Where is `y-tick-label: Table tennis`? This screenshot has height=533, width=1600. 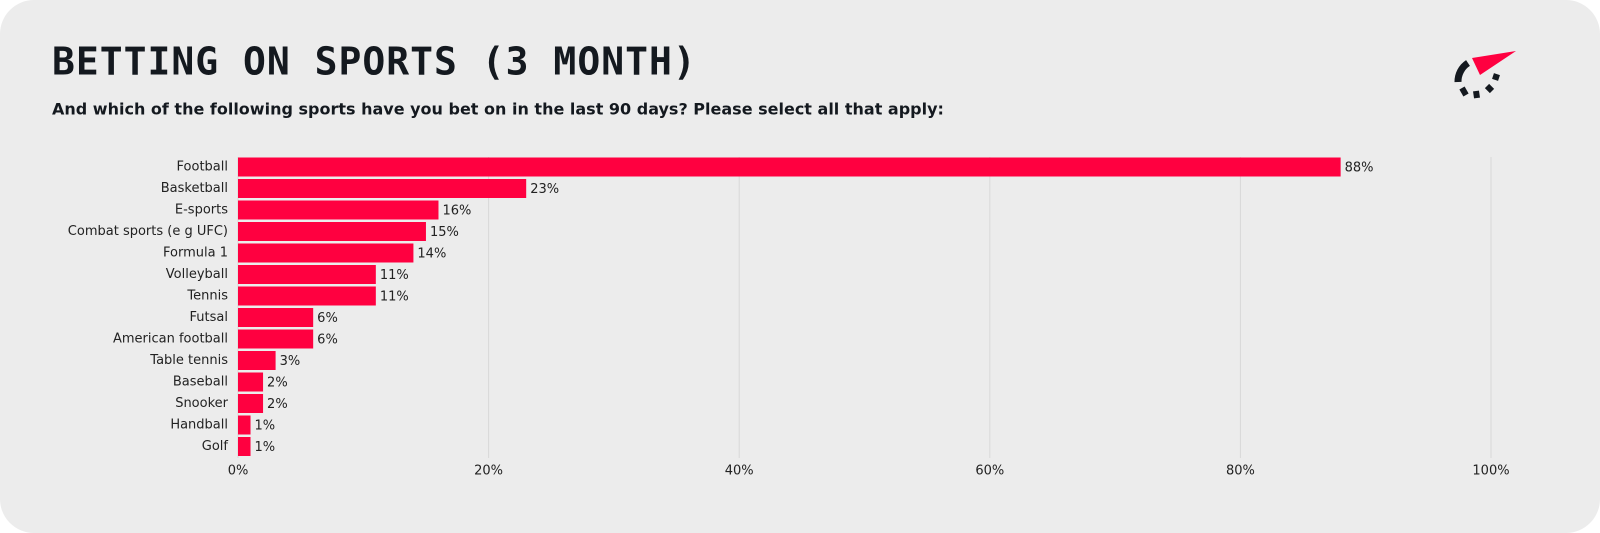 y-tick-label: Table tennis is located at coordinates (188, 360).